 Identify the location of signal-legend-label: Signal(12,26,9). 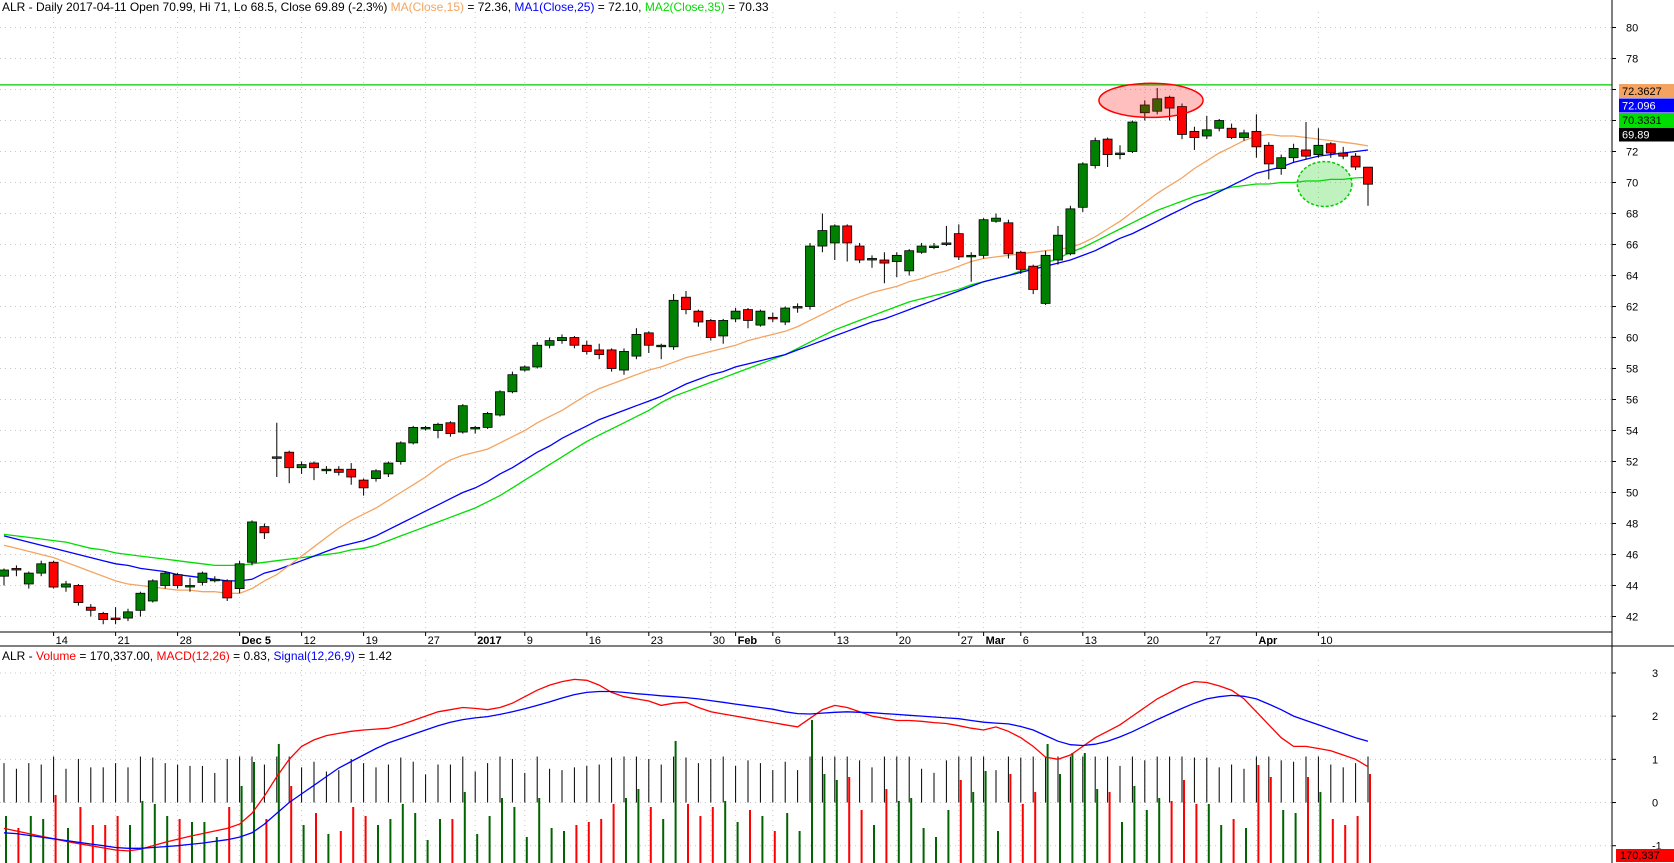
(314, 656).